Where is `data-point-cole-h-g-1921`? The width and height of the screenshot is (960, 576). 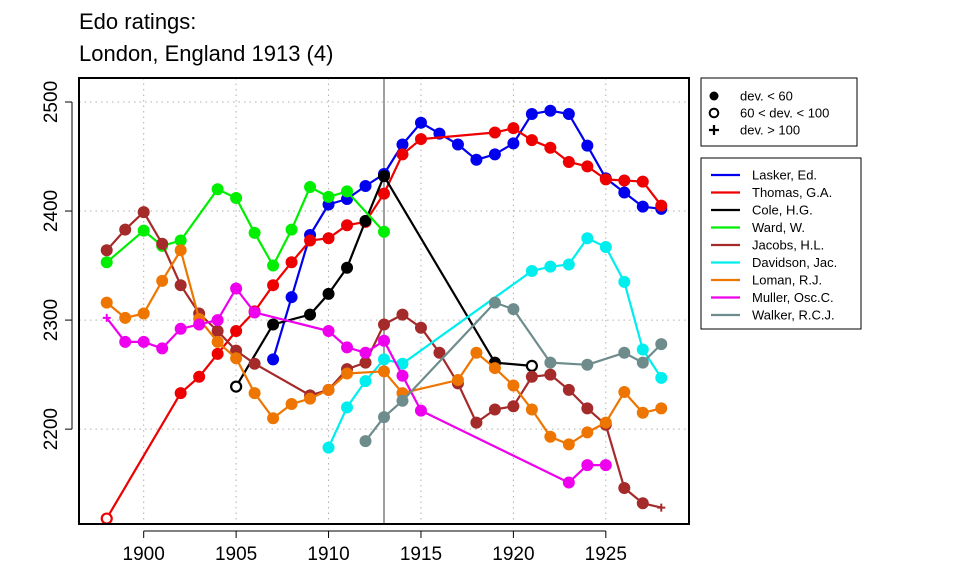
data-point-cole-h-g-1921 is located at coordinates (531, 365).